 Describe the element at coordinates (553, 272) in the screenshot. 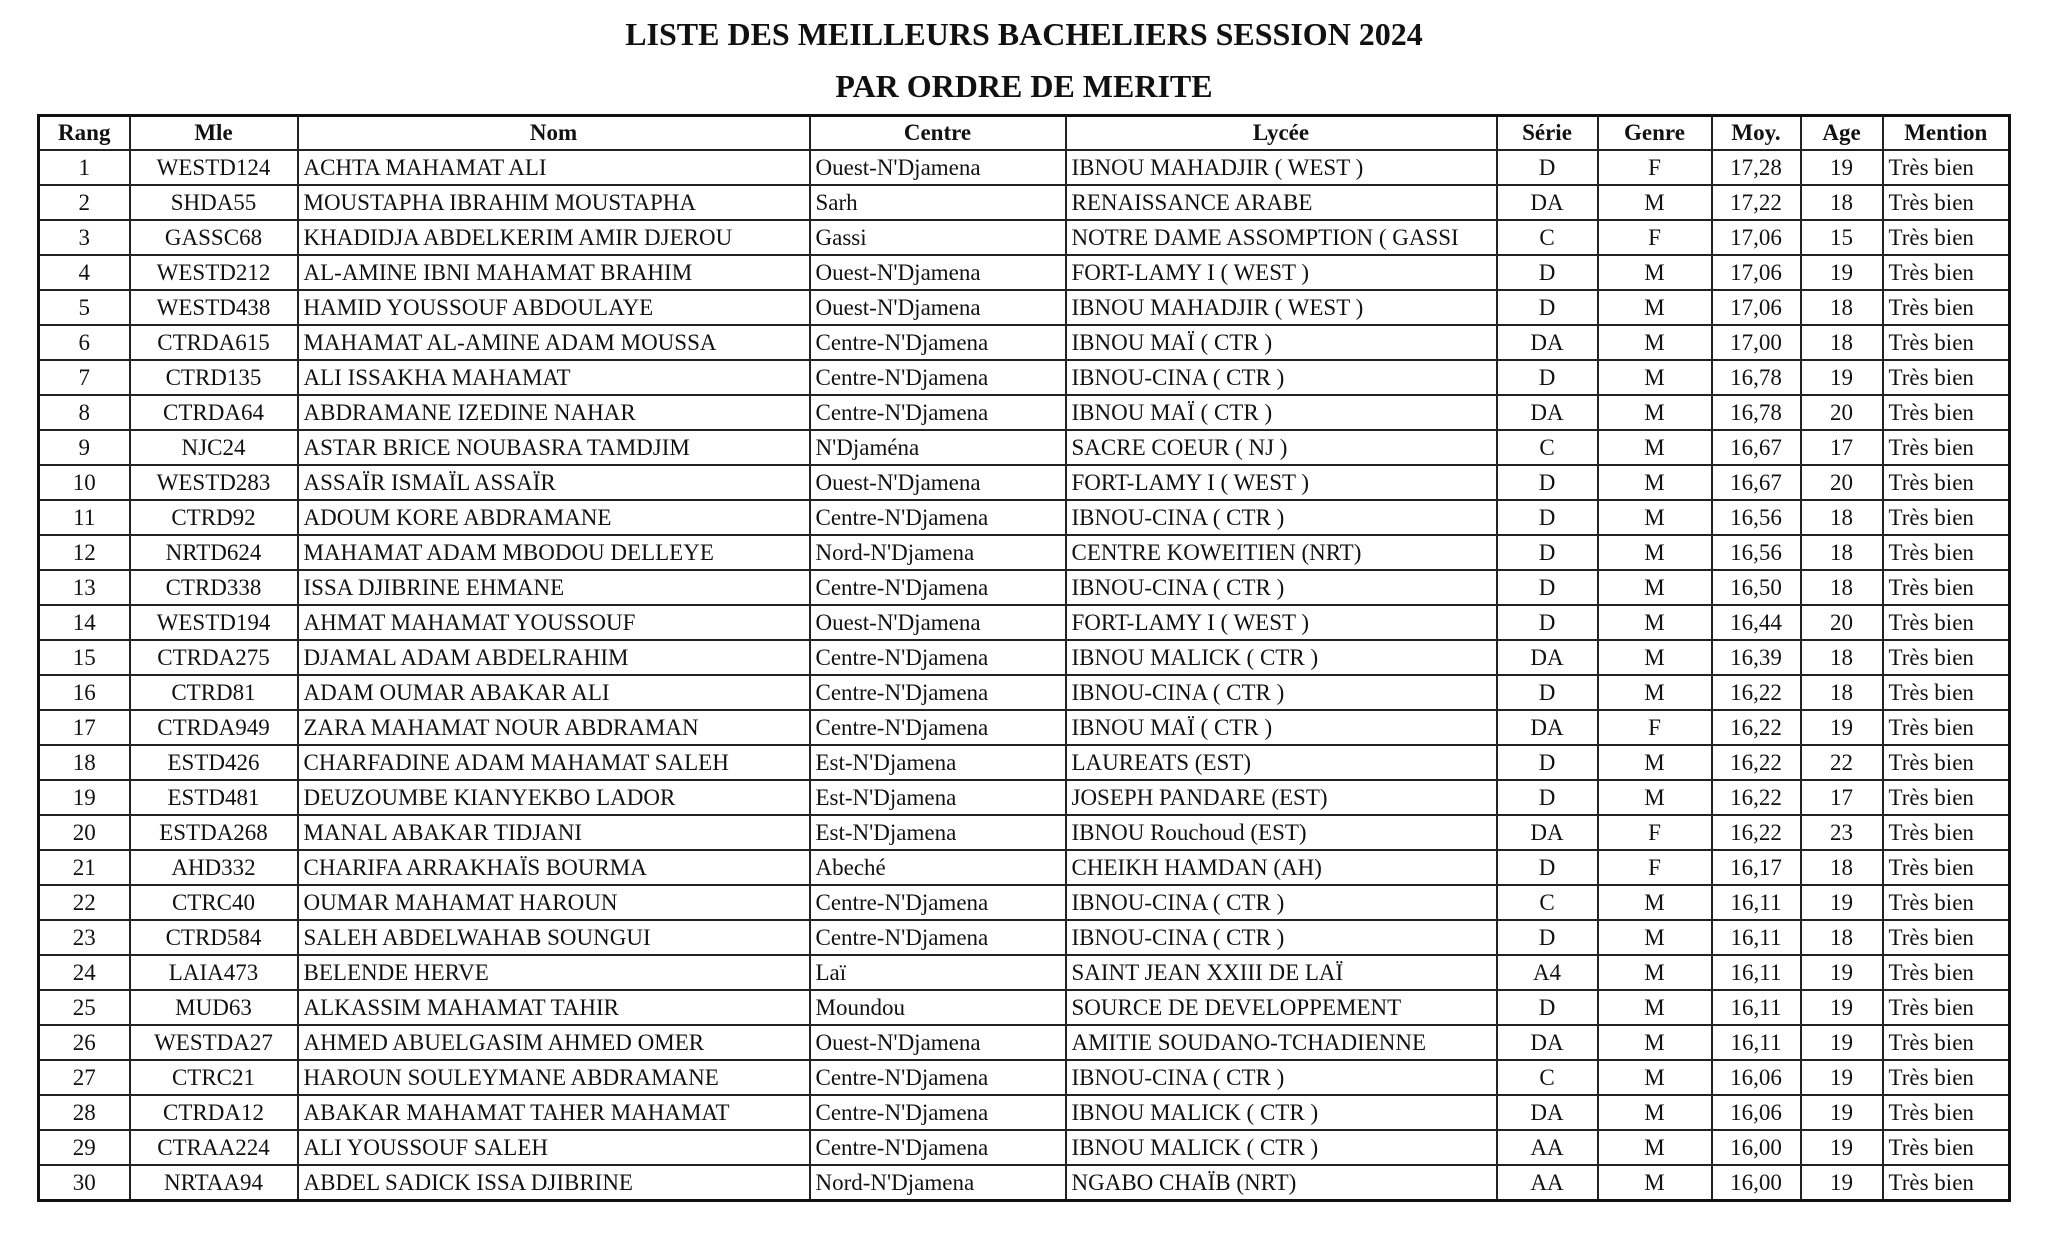

I see `table-cell: AL-AMINE IBNI MAHAMAT BRAHIM` at that location.